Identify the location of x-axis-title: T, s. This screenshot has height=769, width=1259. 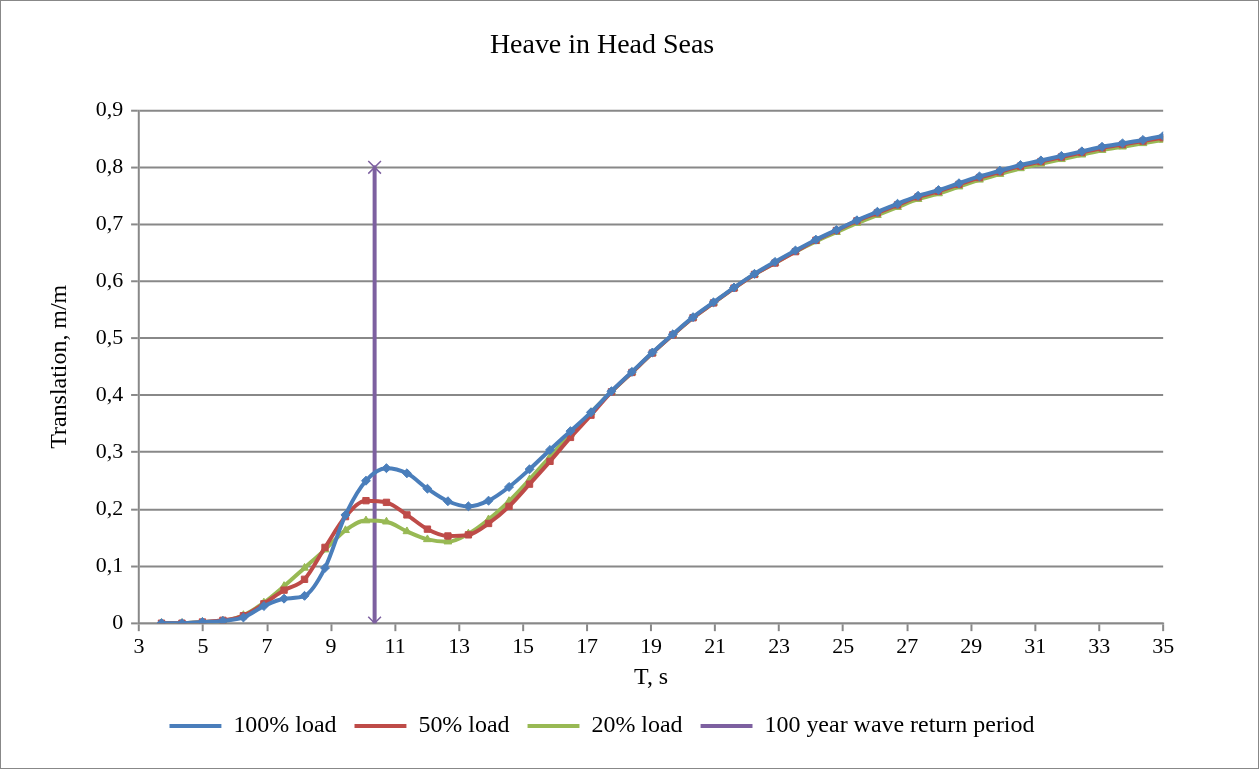
(651, 676).